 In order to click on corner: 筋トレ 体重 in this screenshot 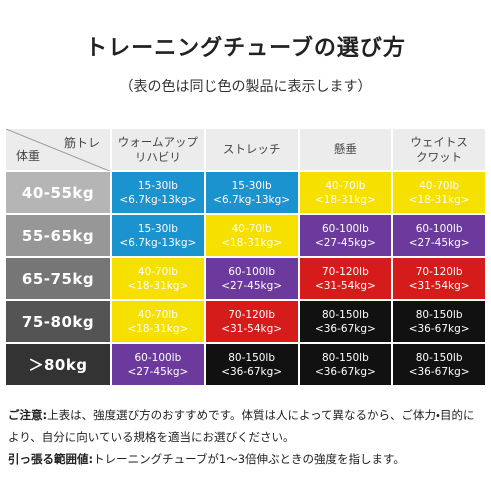, I will do `click(58, 150)`.